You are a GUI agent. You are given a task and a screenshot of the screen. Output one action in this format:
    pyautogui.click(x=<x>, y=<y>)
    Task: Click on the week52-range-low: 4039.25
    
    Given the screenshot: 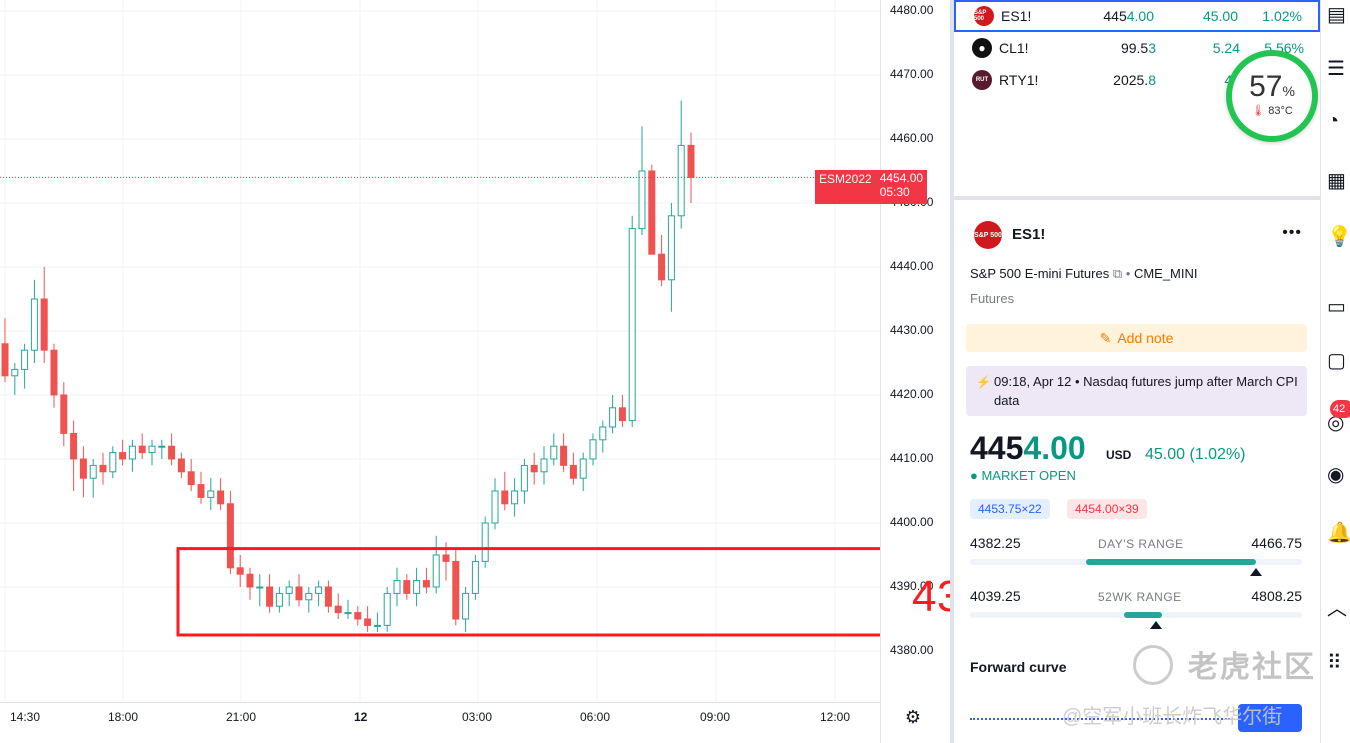 What is the action you would take?
    pyautogui.click(x=995, y=596)
    